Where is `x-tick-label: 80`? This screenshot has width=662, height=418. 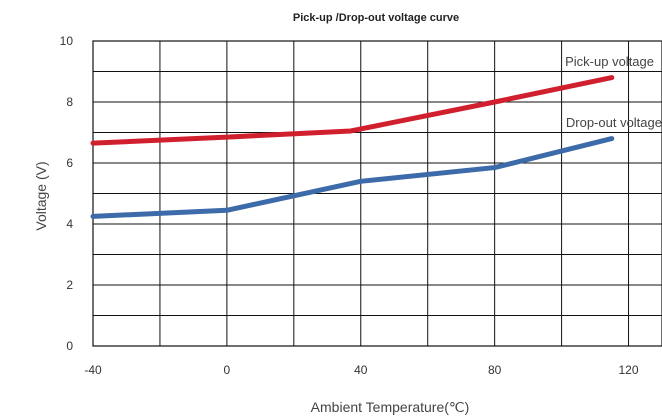 x-tick-label: 80 is located at coordinates (495, 370).